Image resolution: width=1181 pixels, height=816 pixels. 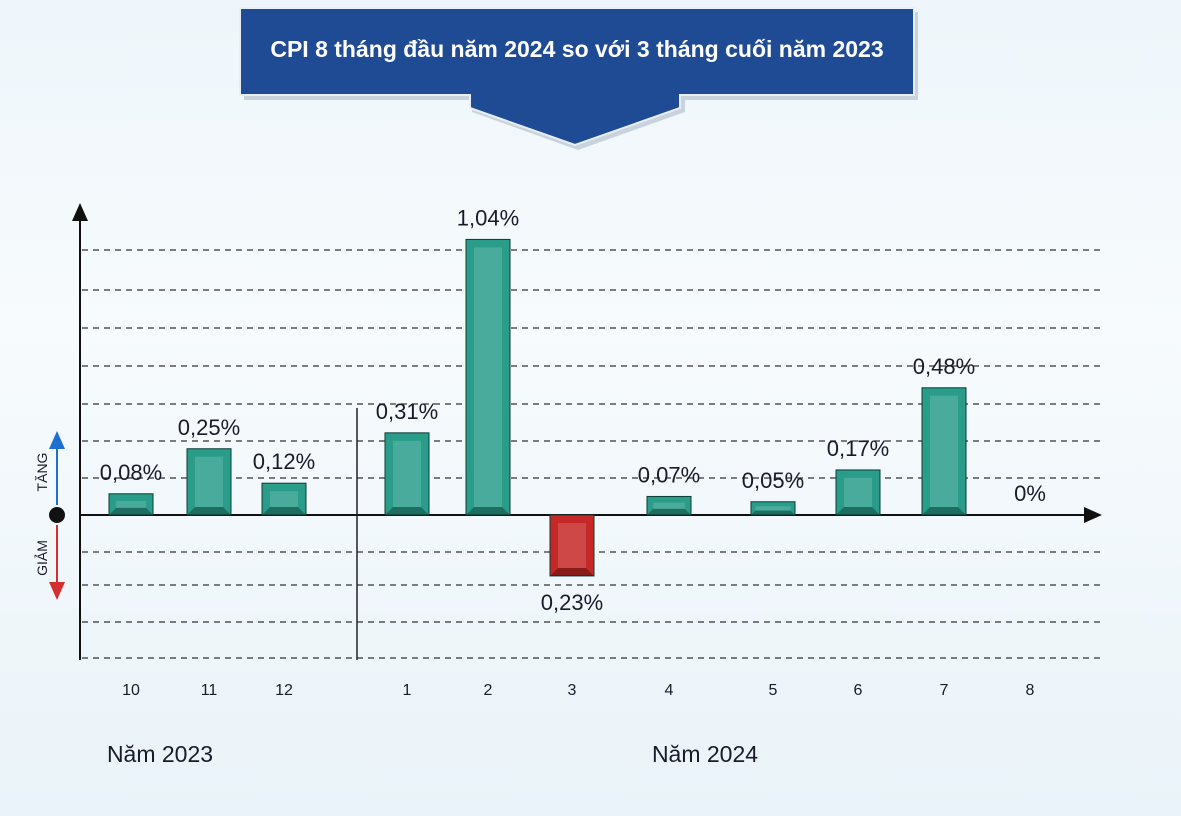 I want to click on bar-1: 0,31%, so click(x=407, y=457).